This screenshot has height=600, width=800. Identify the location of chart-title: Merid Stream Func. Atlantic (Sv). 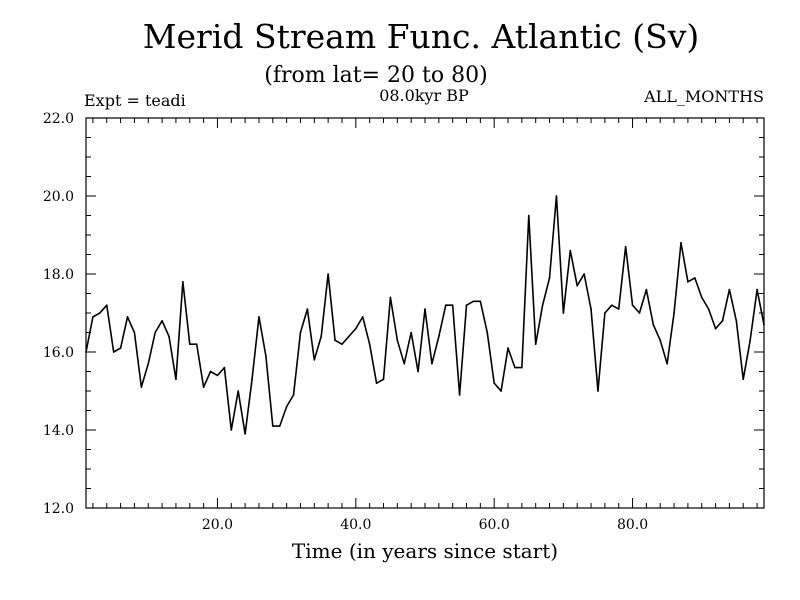
(421, 36).